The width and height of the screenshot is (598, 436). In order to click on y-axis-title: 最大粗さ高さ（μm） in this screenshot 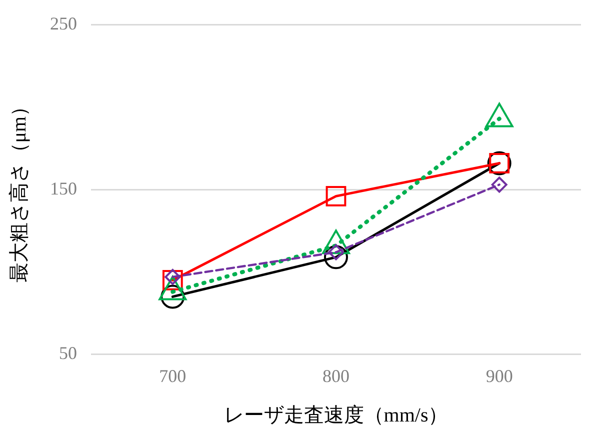, I will do `click(18, 189)`.